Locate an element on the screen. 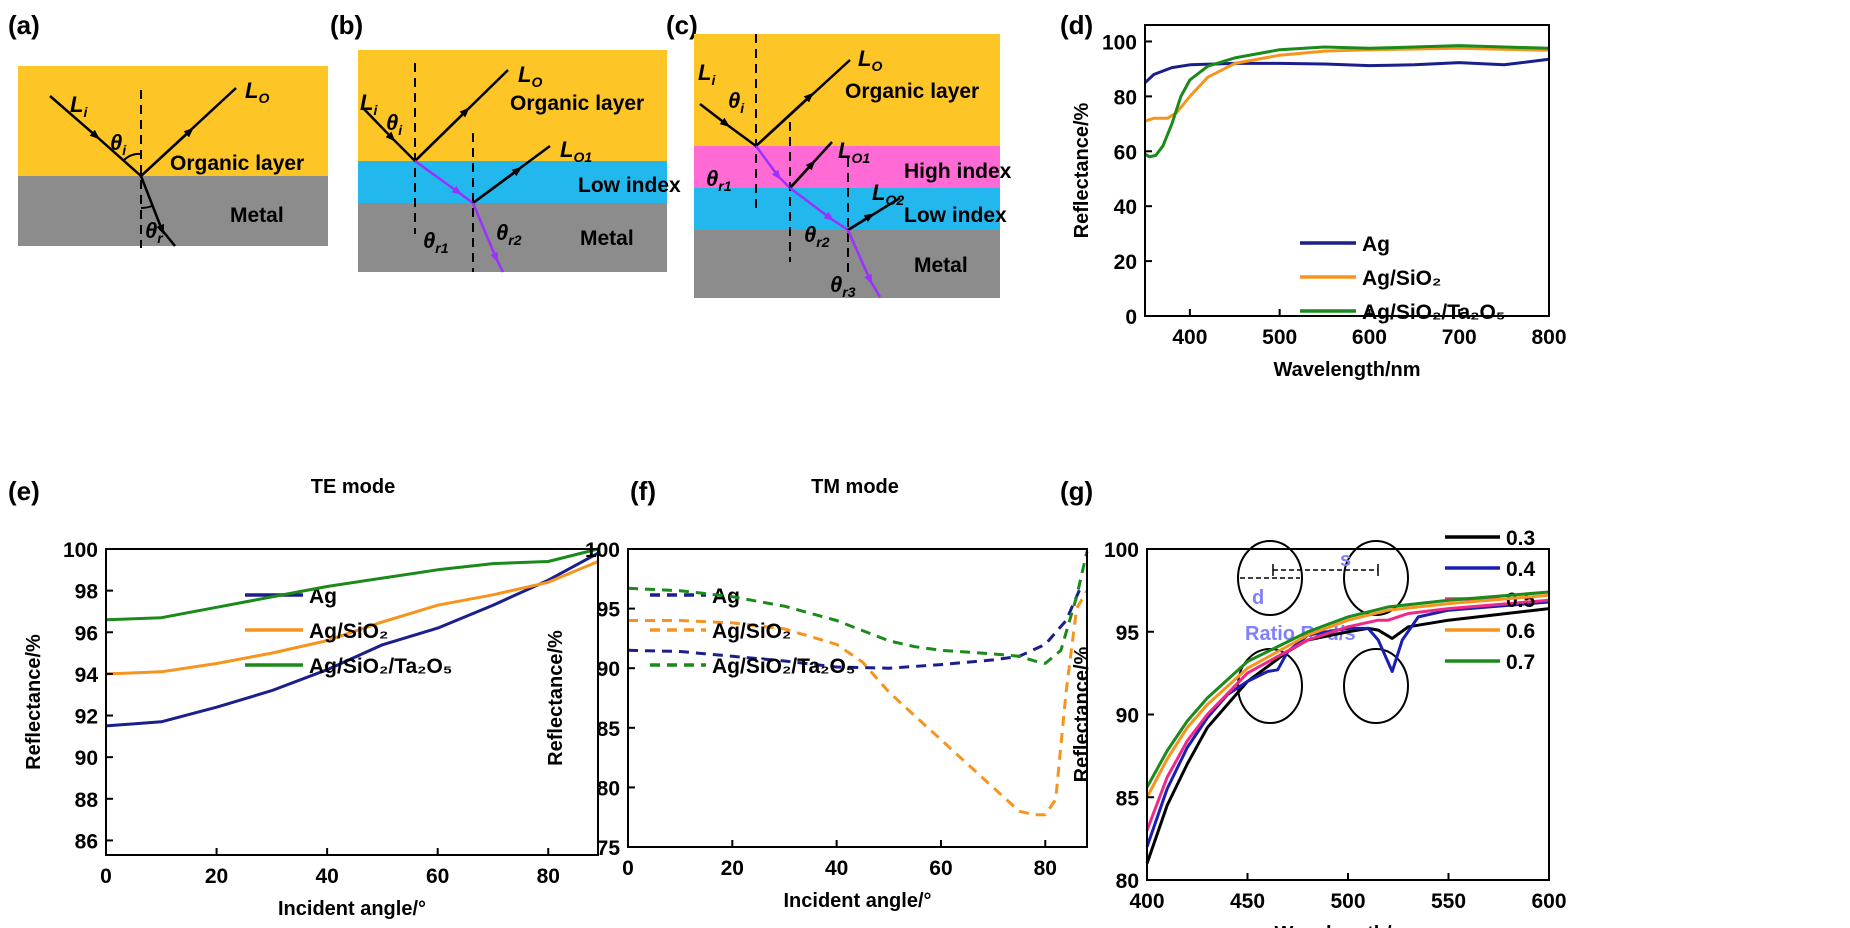  diagram-a: Li θi LO θr Organic layer Metal is located at coordinates (173, 157).